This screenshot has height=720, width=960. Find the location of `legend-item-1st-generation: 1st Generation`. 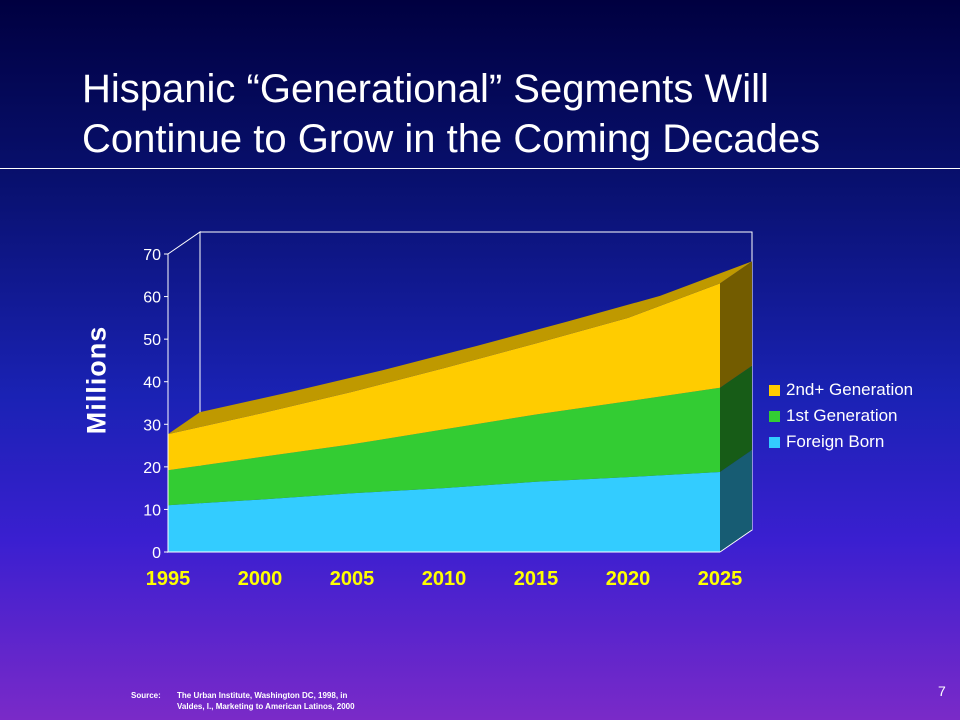

legend-item-1st-generation: 1st Generation is located at coordinates (841, 416).